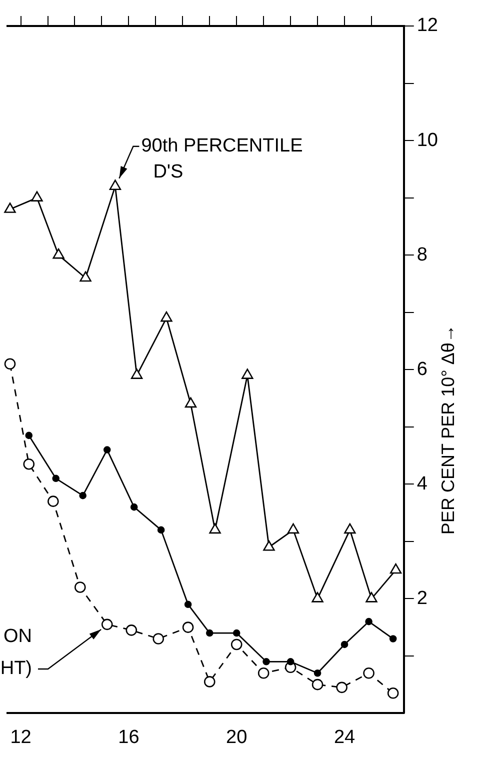 The height and width of the screenshot is (758, 481). Describe the element at coordinates (422, 255) in the screenshot. I see `y-tick-label: 8` at that location.